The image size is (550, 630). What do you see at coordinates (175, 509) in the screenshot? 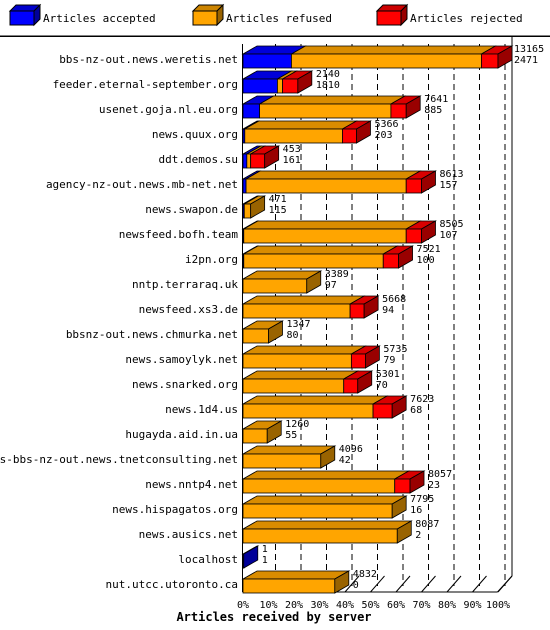
I see `row-label: news.hispagatos.org` at bounding box center [175, 509].